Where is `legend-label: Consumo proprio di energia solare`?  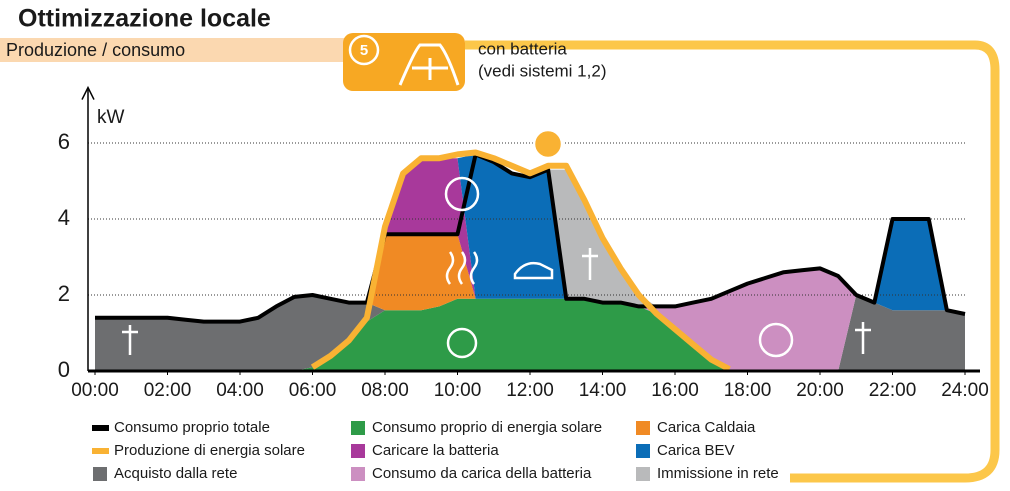 legend-label: Consumo proprio di energia solare is located at coordinates (487, 427).